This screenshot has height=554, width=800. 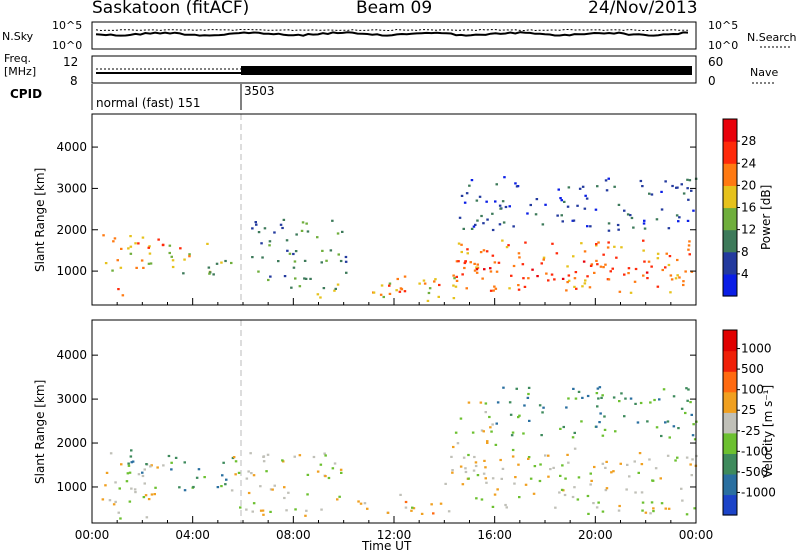 What do you see at coordinates (730, 464) in the screenshot?
I see `velocity-colorbar-swatch` at bounding box center [730, 464].